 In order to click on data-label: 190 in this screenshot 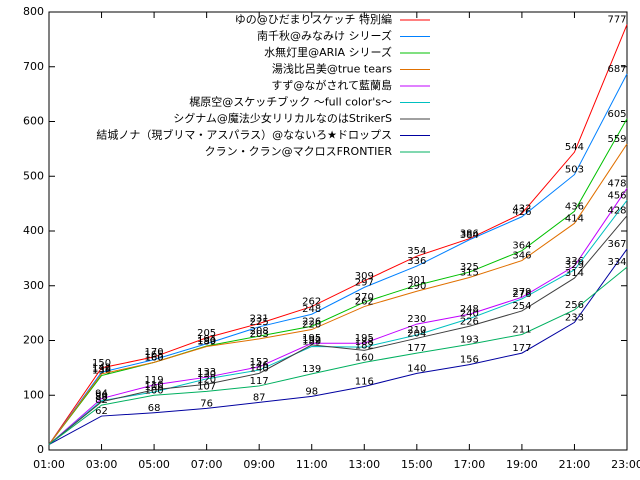, I will do `click(206, 341)`.